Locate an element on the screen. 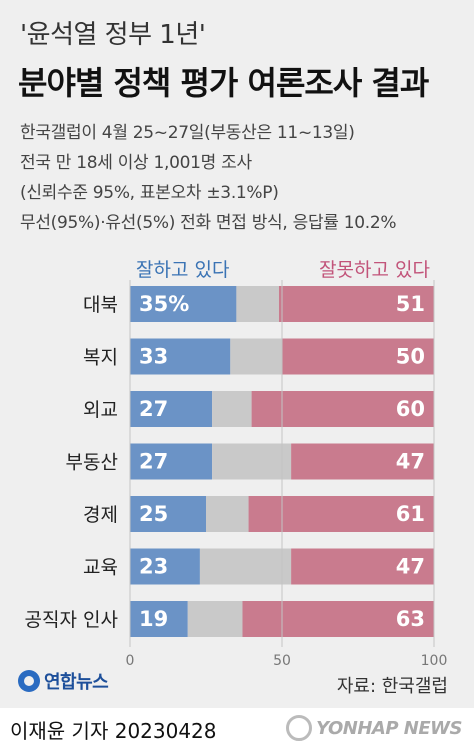 This screenshot has height=750, width=474. category-label: 대북 is located at coordinates (100, 305).